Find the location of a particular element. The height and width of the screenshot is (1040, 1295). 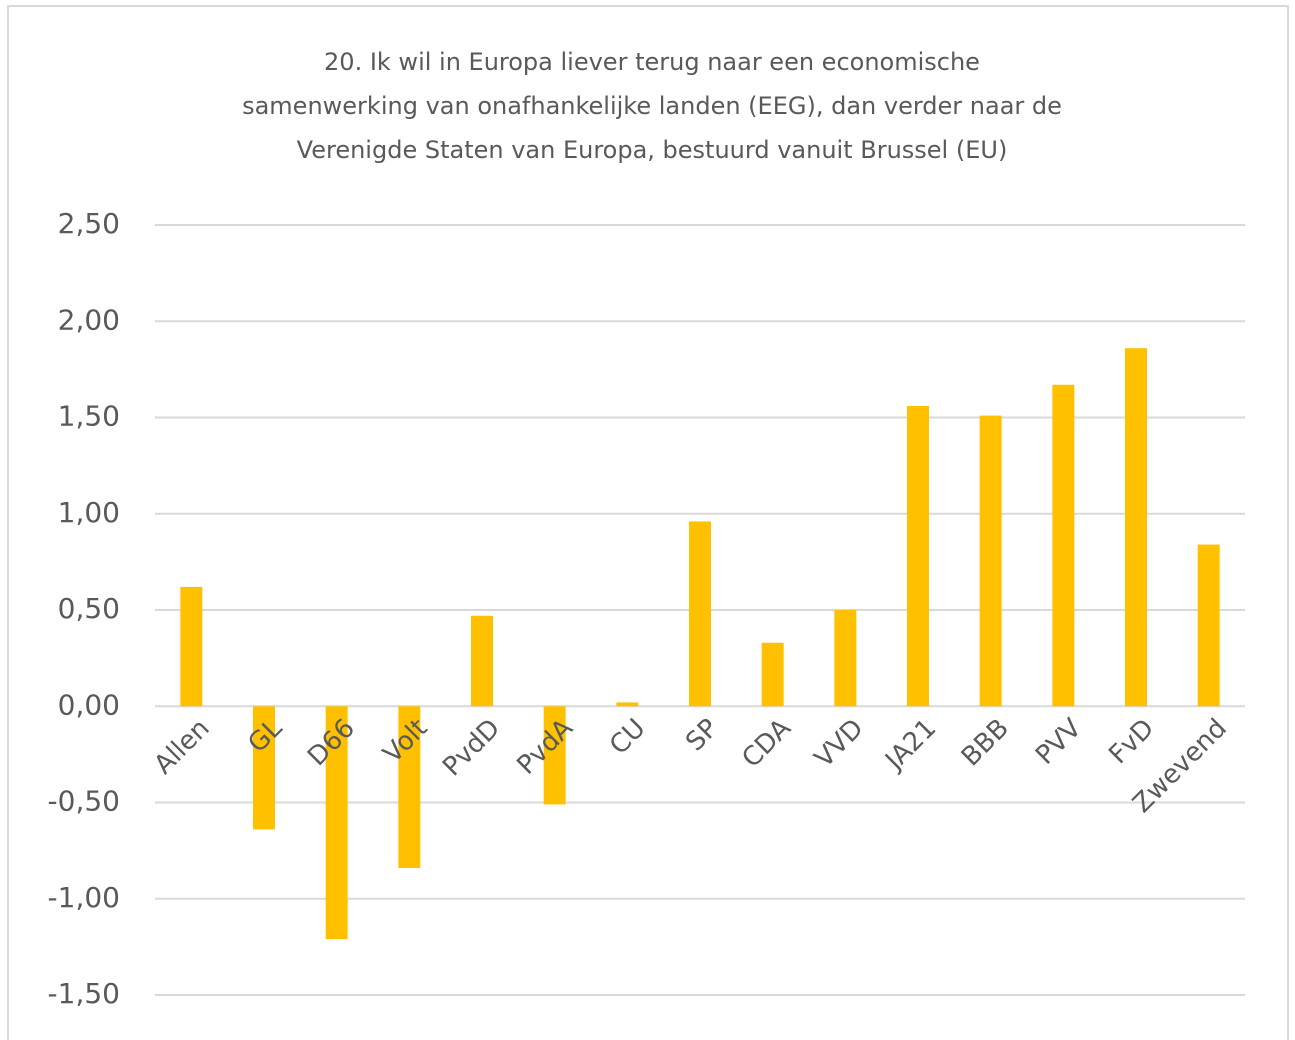

x-tick-label: Allen is located at coordinates (182, 746).